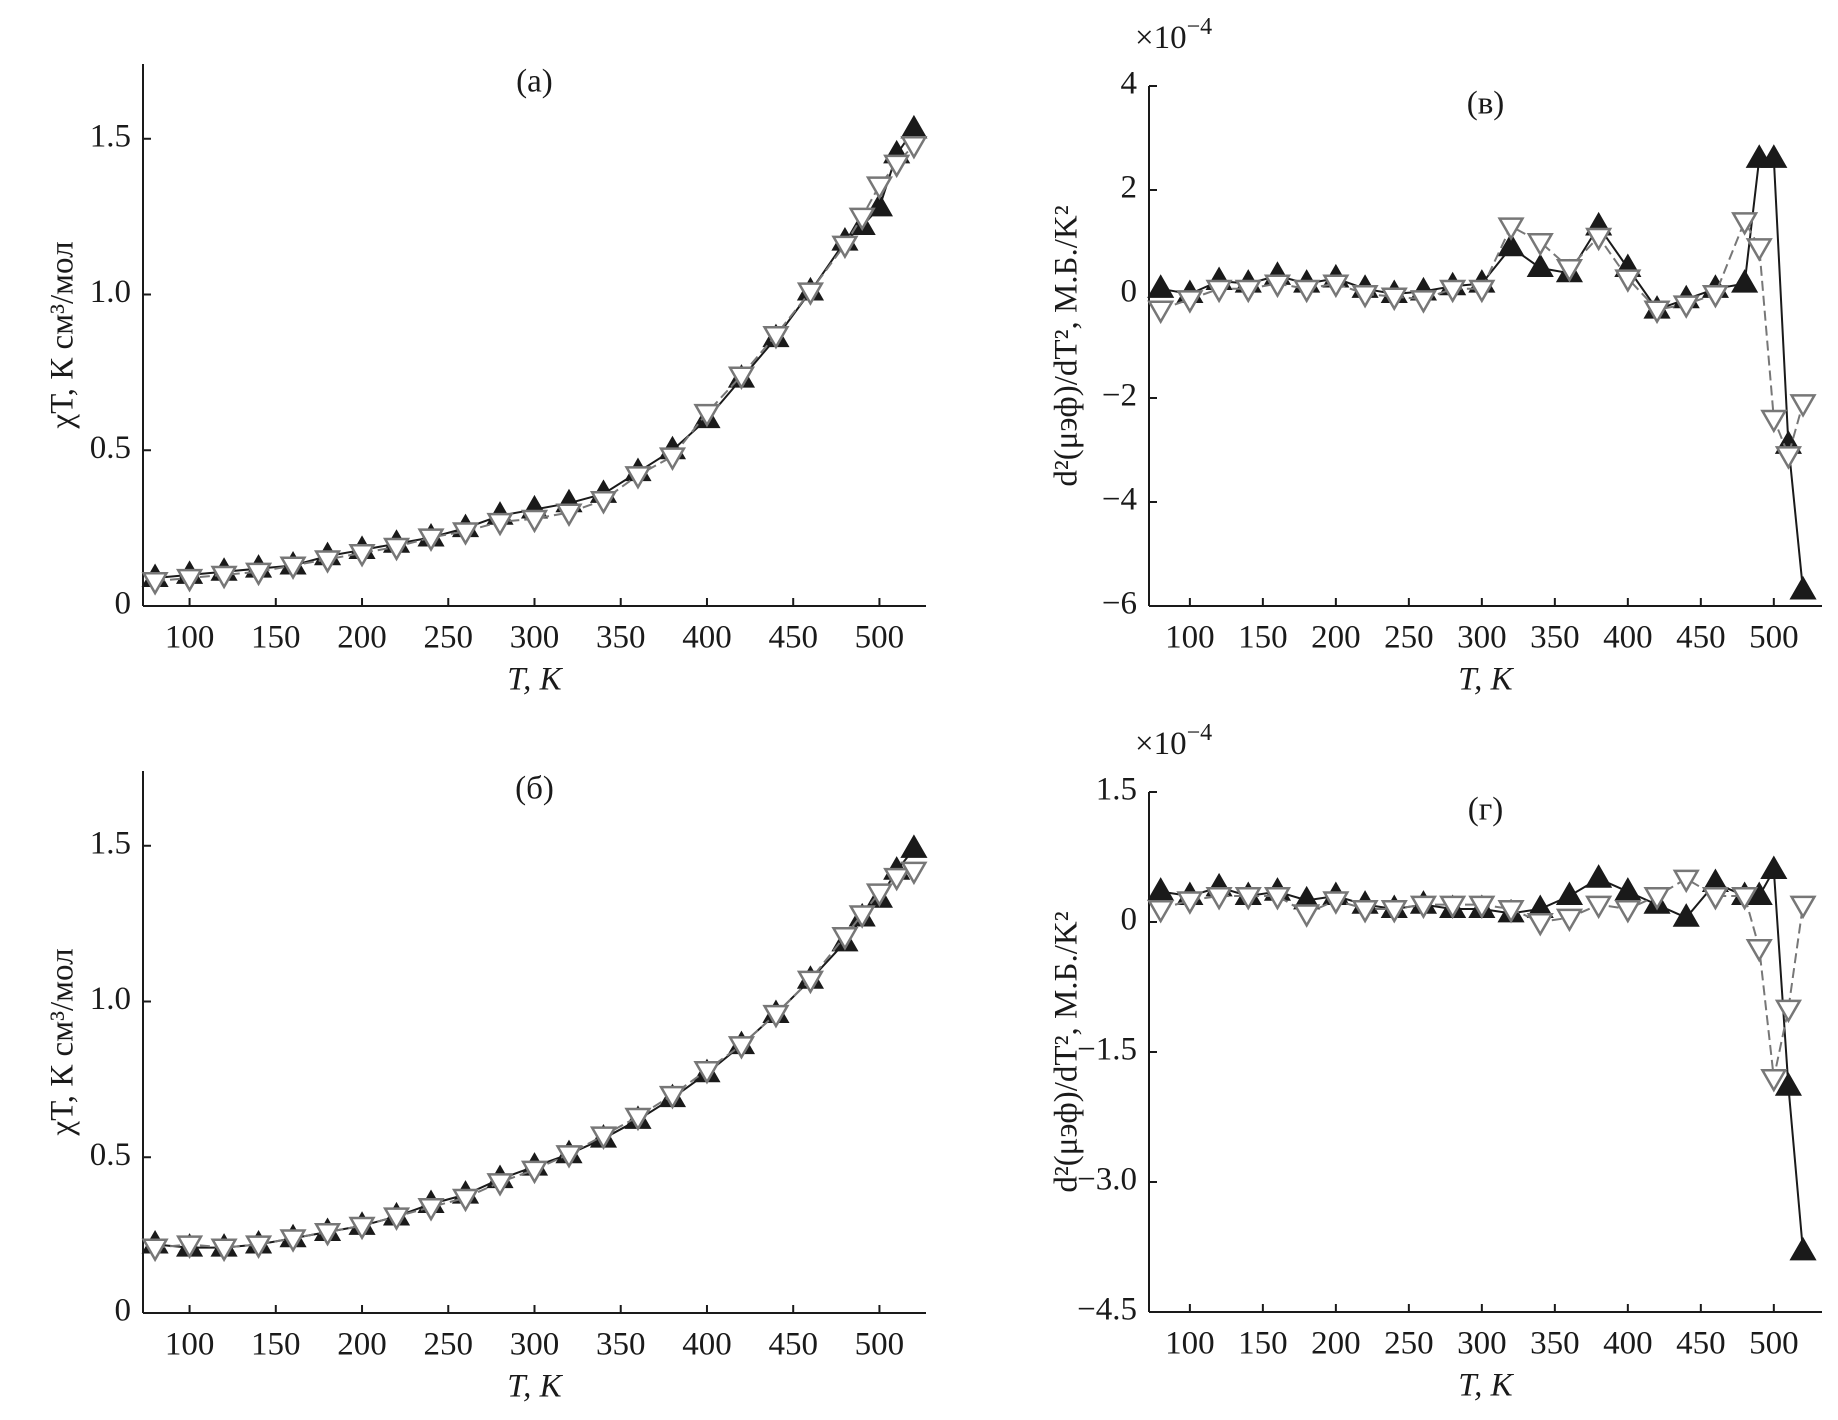 This screenshot has width=1838, height=1420. What do you see at coordinates (1067, 1051) in the screenshot?
I see `y-axis-label: d²(μэф)/dT², М.Б./K²` at bounding box center [1067, 1051].